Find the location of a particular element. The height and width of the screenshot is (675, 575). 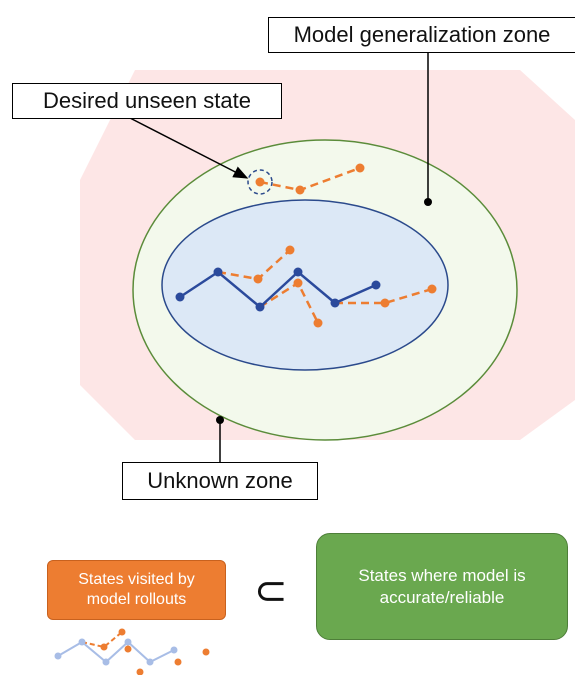

real-points is located at coordinates (278, 289).